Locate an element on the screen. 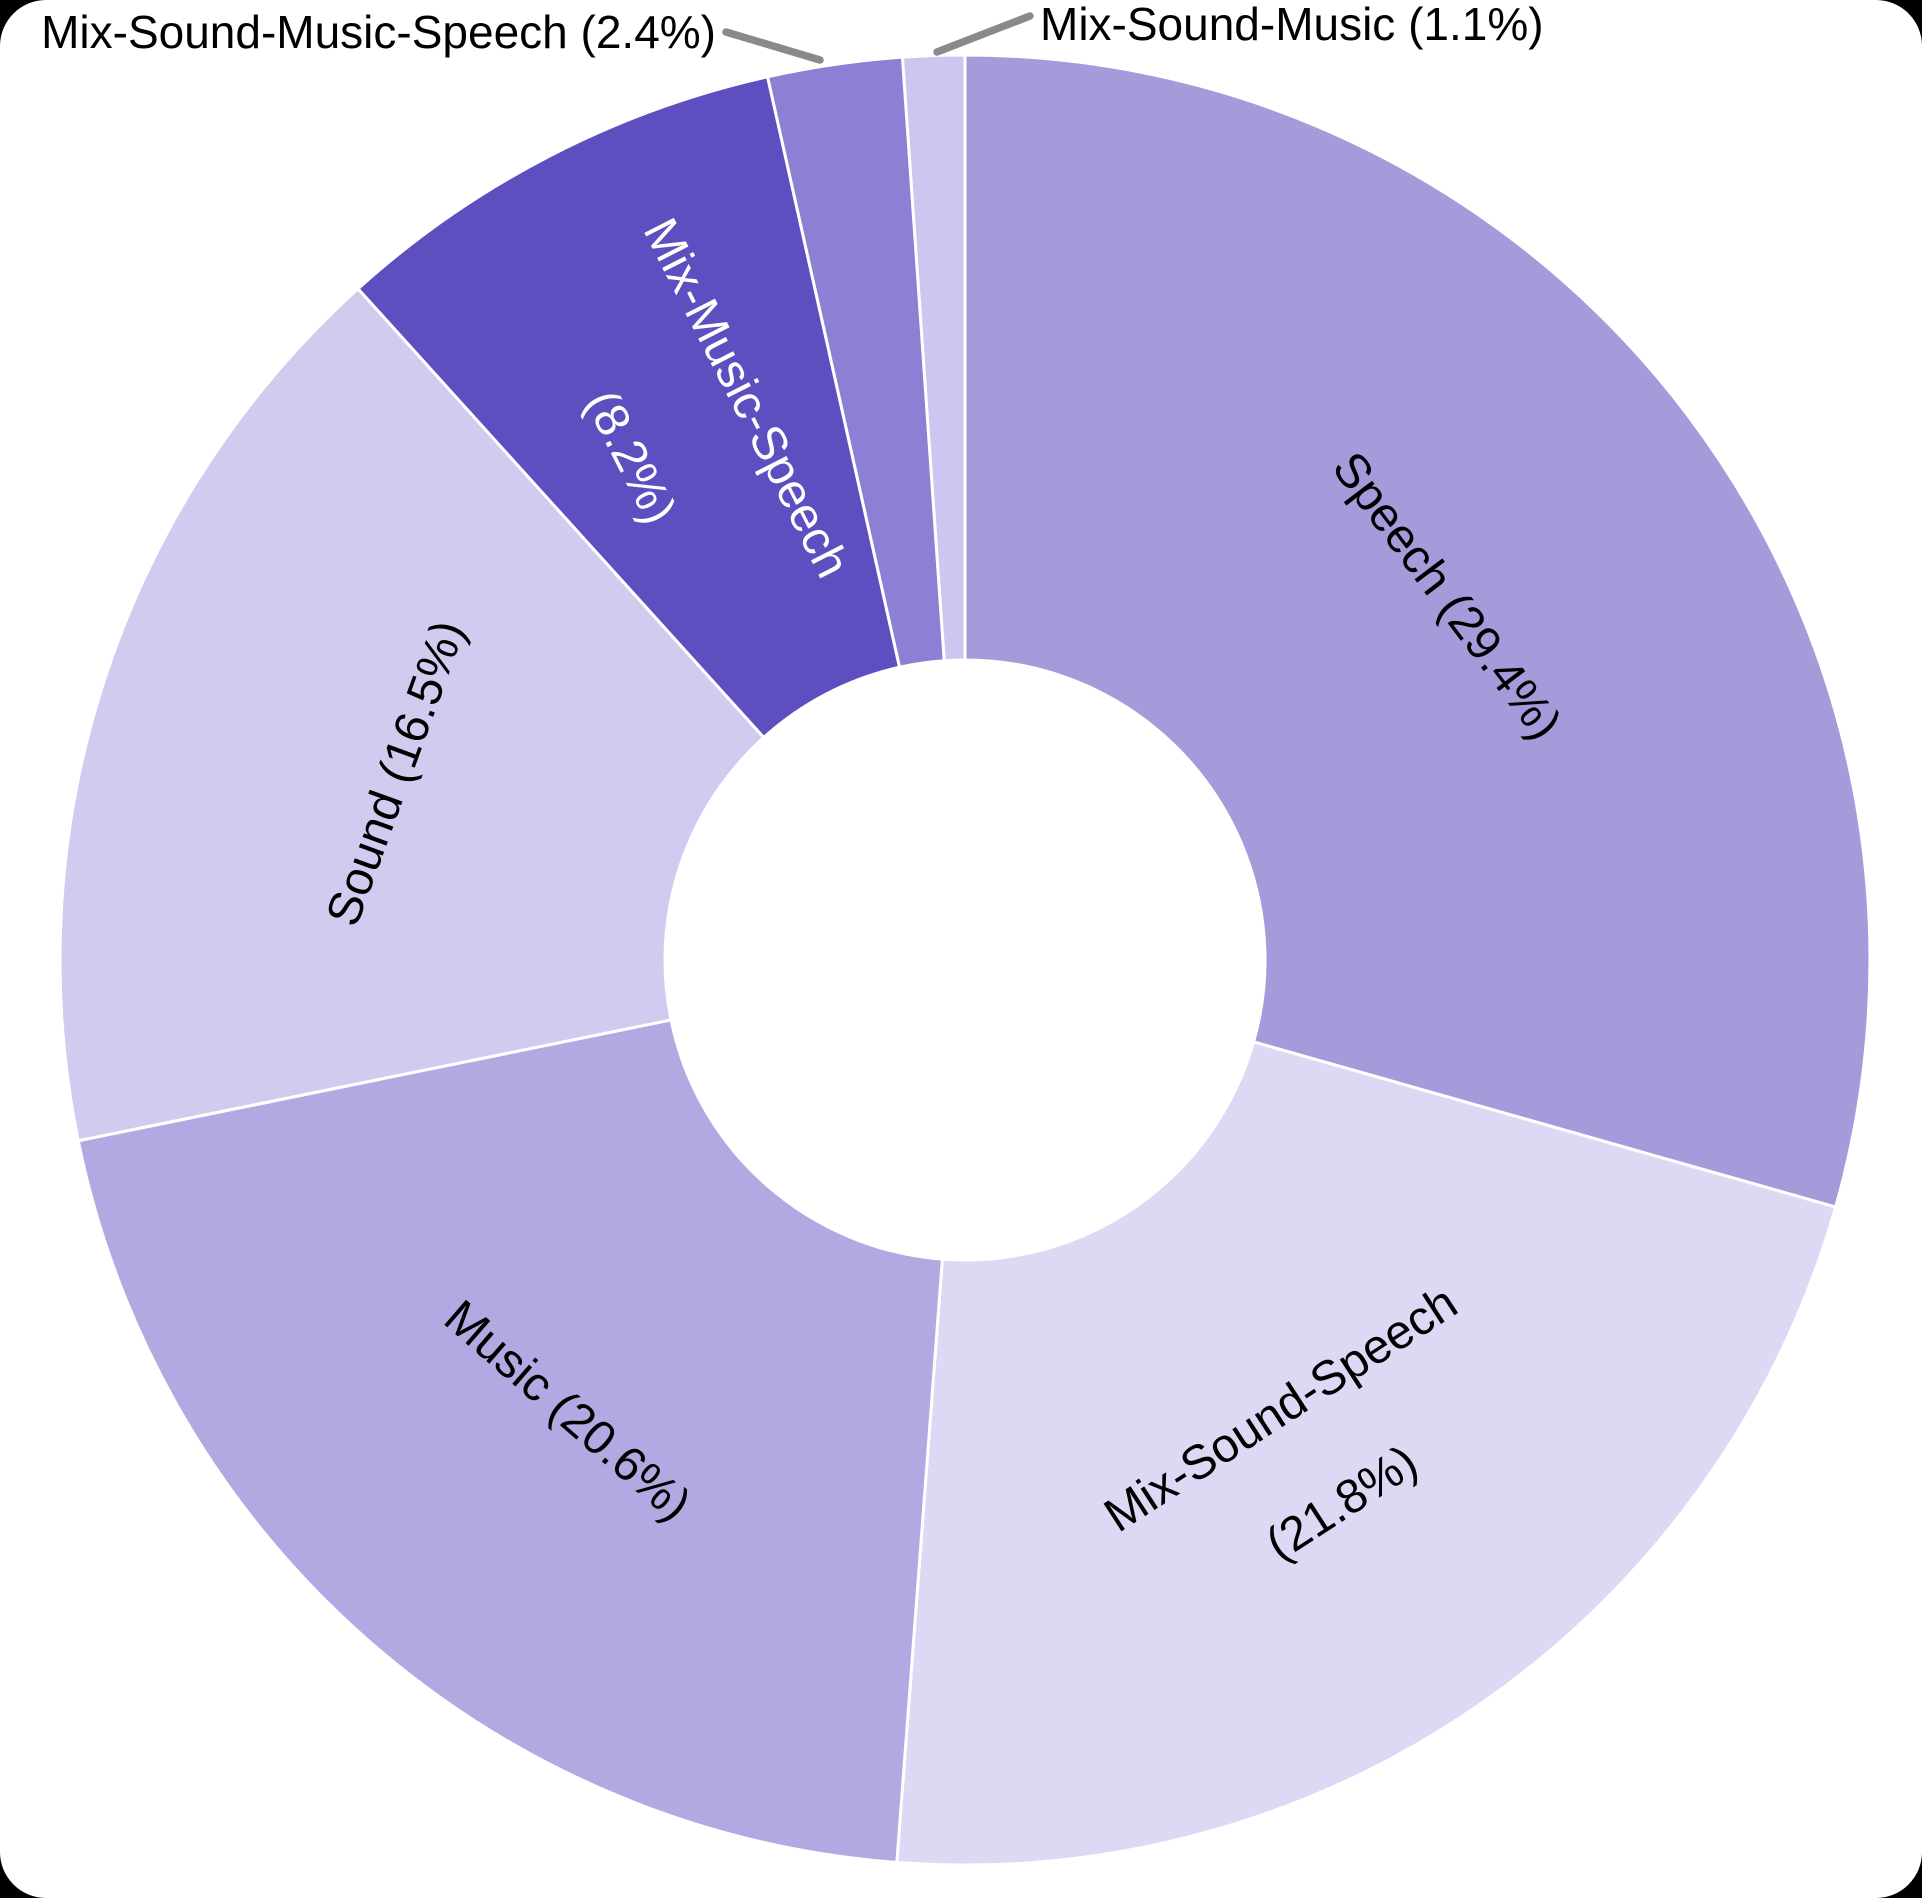  slice-mix-music-speech is located at coordinates (629, 407).